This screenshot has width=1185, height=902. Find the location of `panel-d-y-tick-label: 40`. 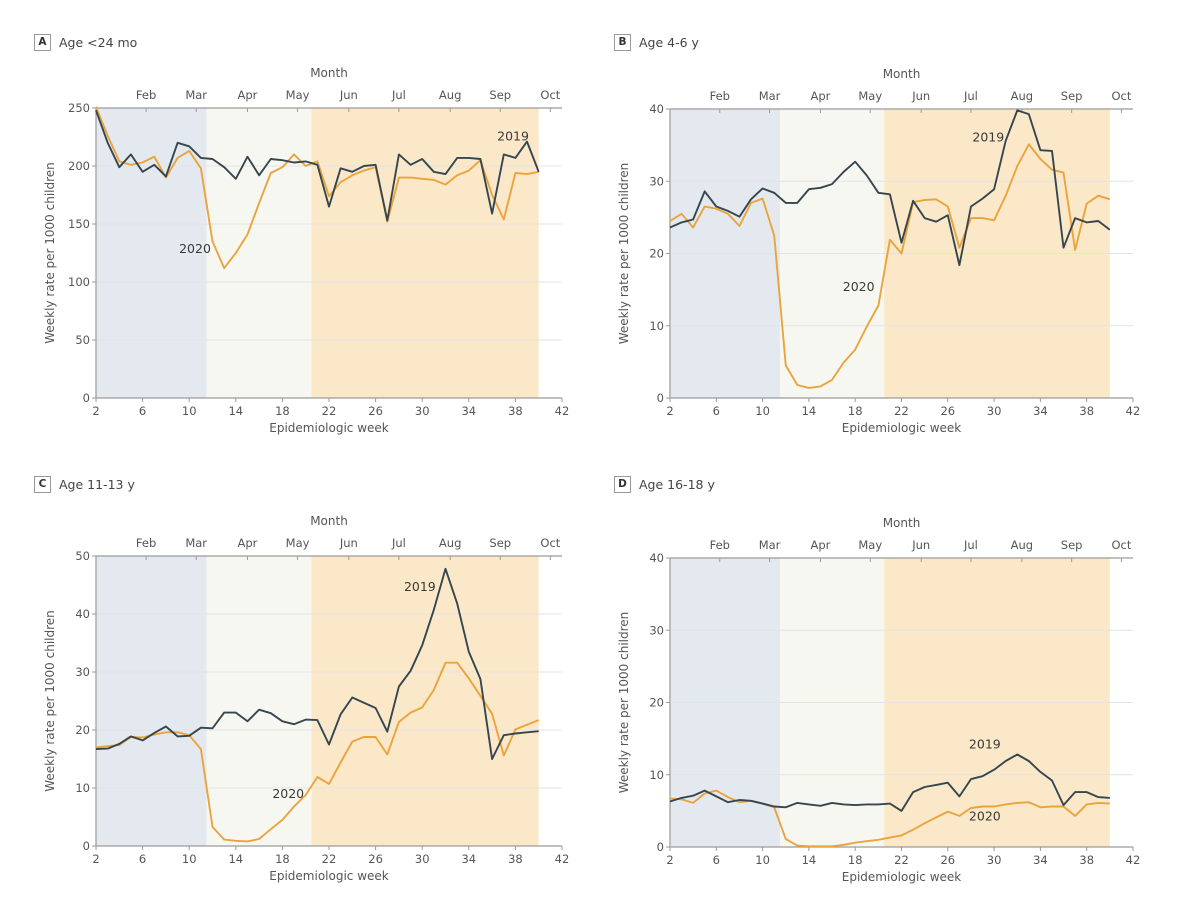

panel-d-y-tick-label: 40 is located at coordinates (656, 558).